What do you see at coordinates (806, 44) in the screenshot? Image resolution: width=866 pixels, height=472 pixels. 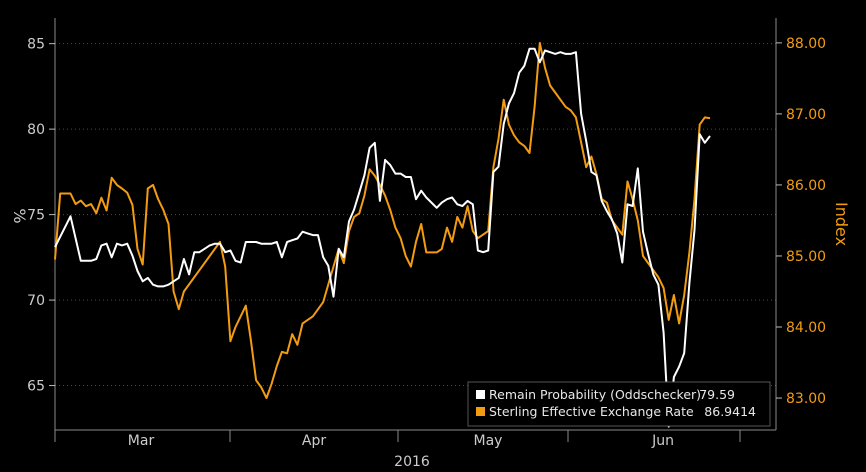 I see `right-tick-label: 88.00` at bounding box center [806, 44].